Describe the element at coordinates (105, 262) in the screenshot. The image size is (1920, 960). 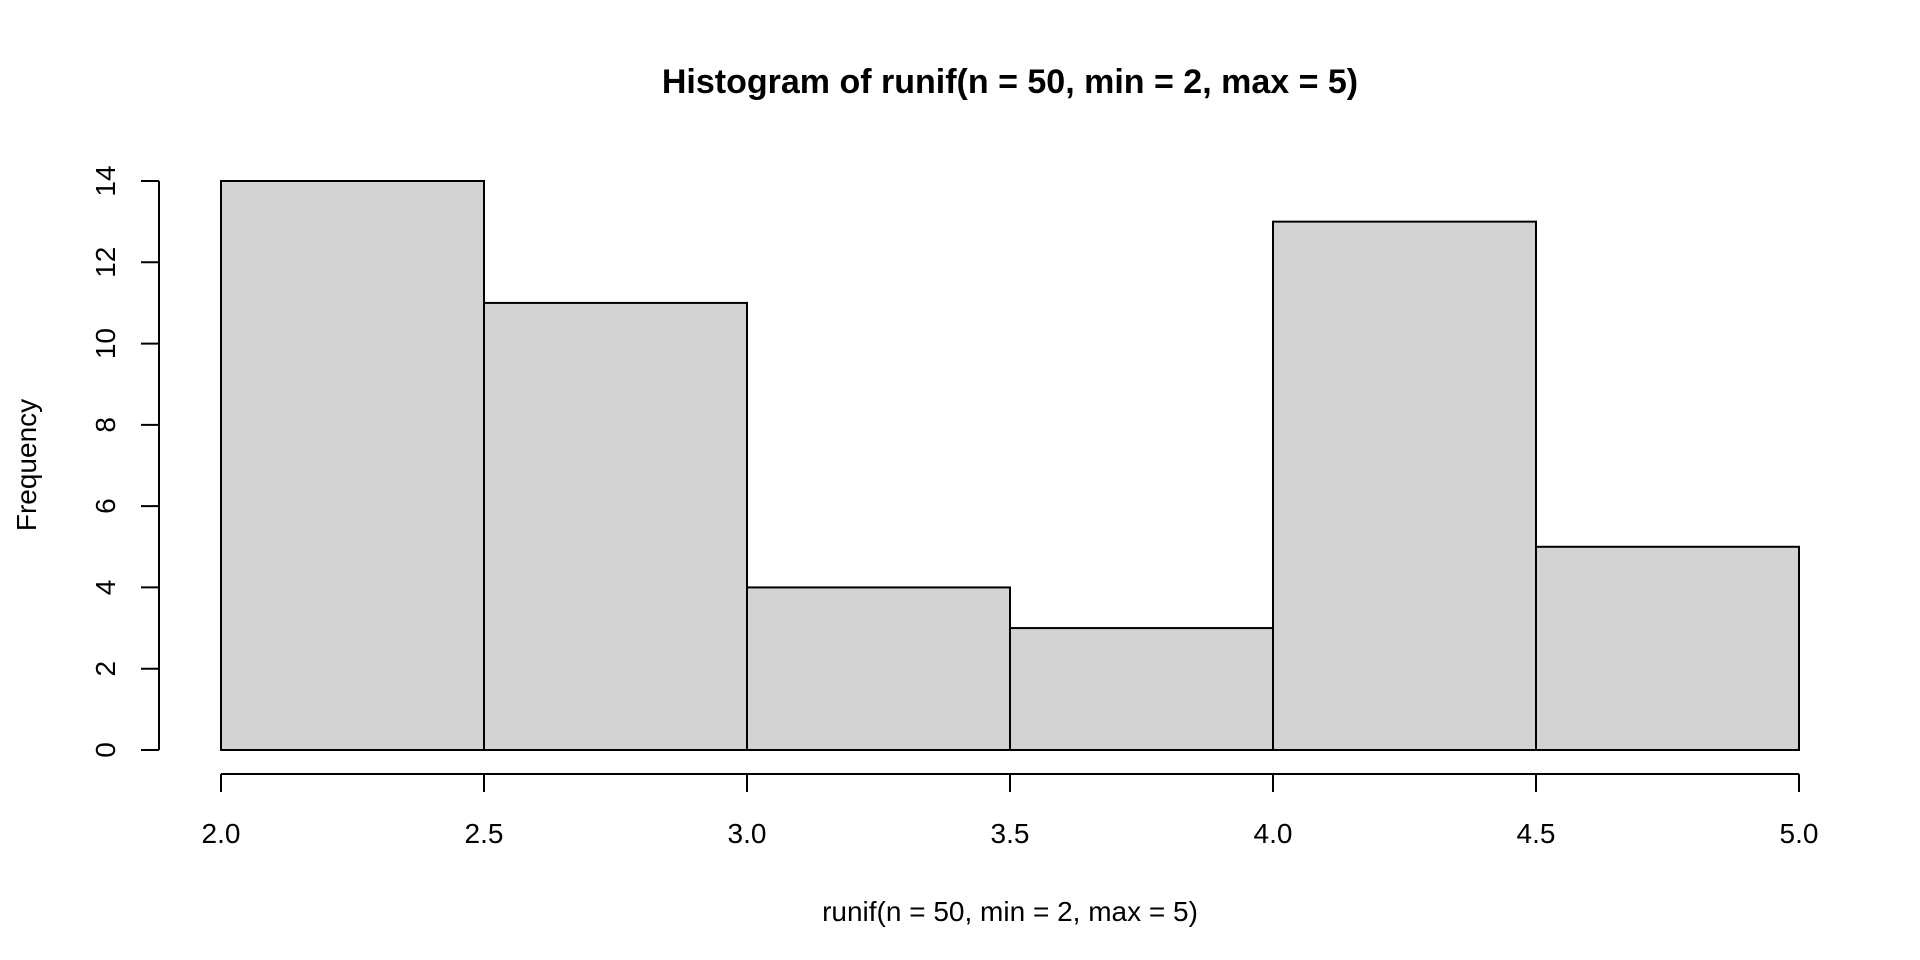
I see `y-tick-label: 12` at that location.